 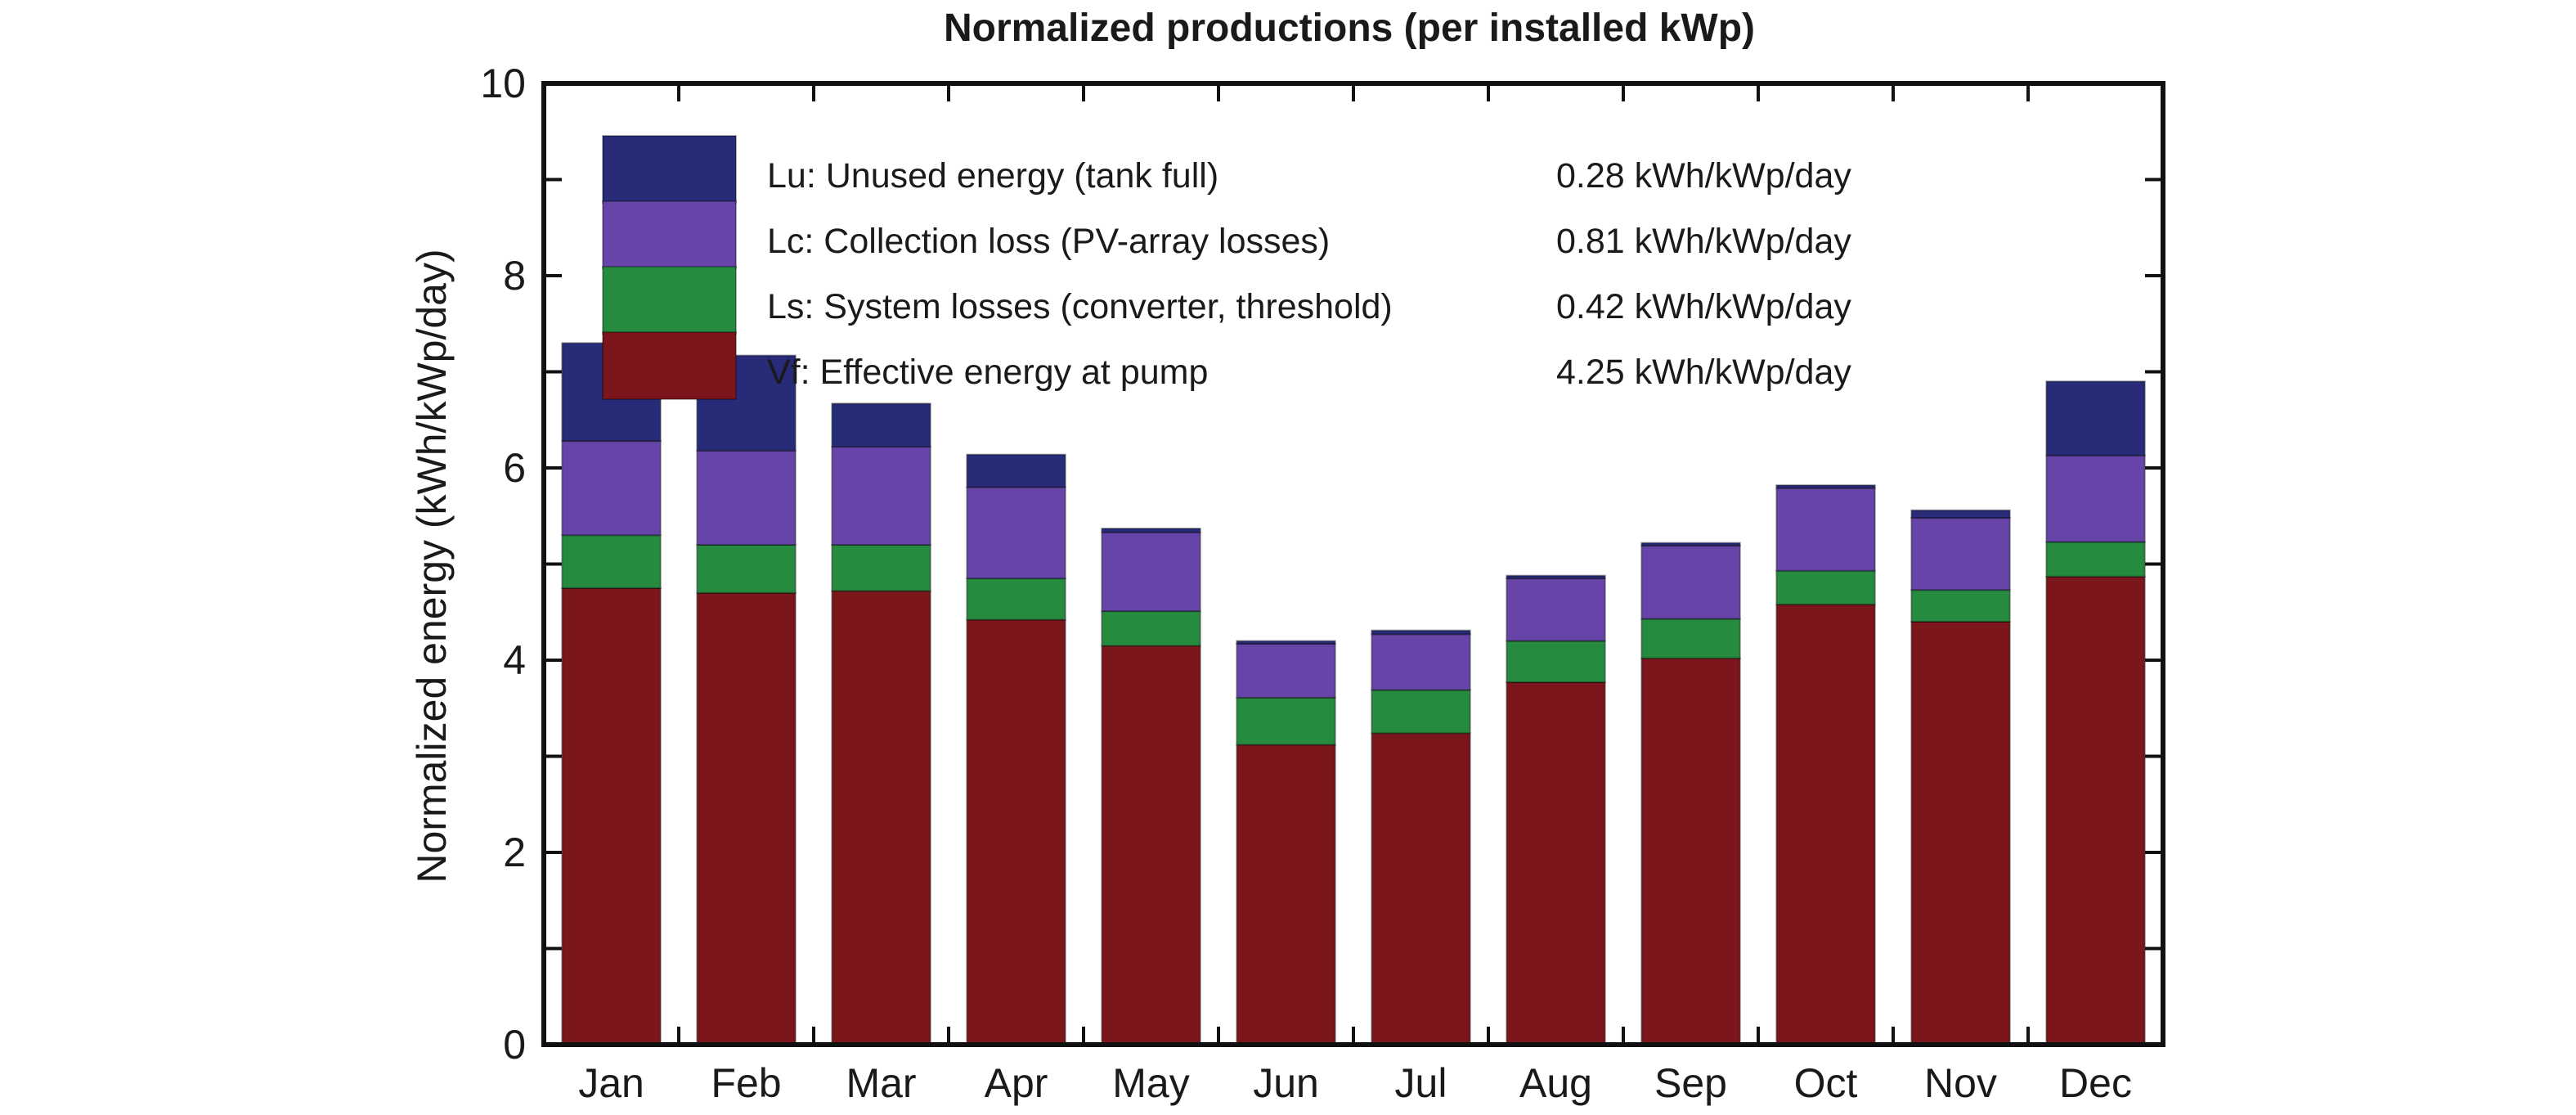 What do you see at coordinates (1704, 176) in the screenshot?
I see `legend-value: 0.28 kWh/kWp/day` at bounding box center [1704, 176].